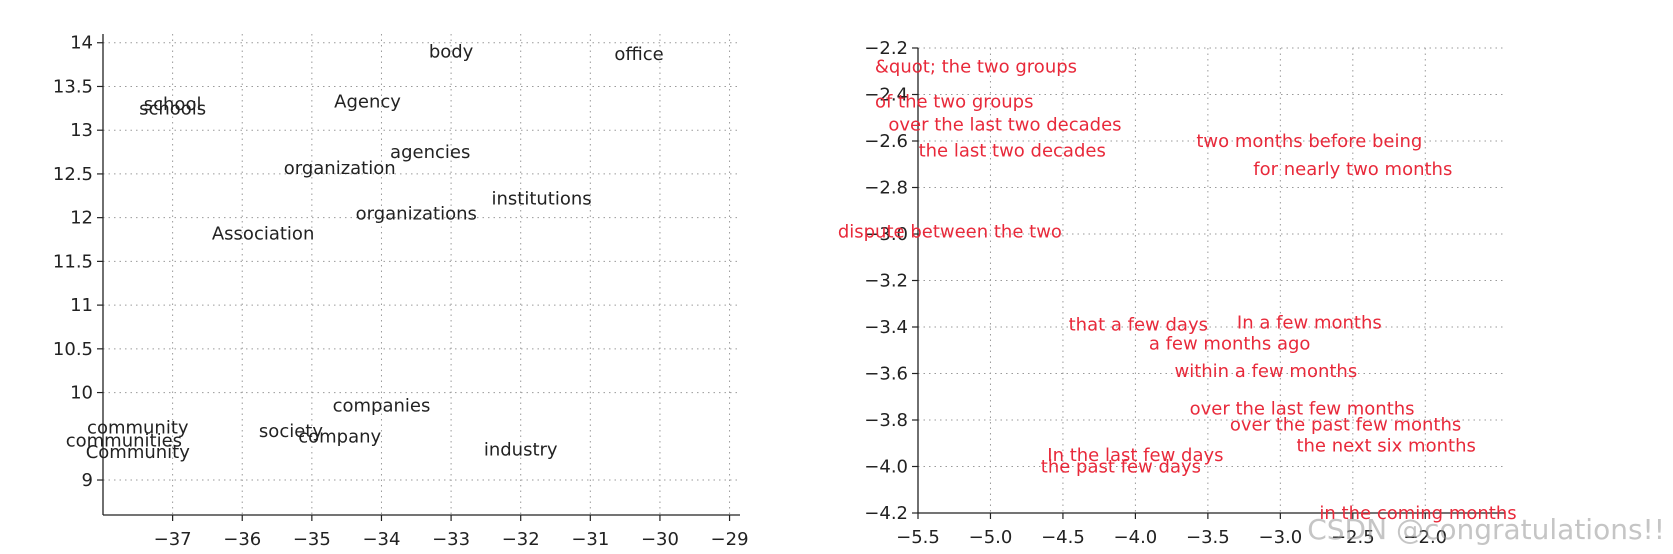 The image size is (1673, 554). I want to click on y-tick-label: −2.2, so click(886, 48).